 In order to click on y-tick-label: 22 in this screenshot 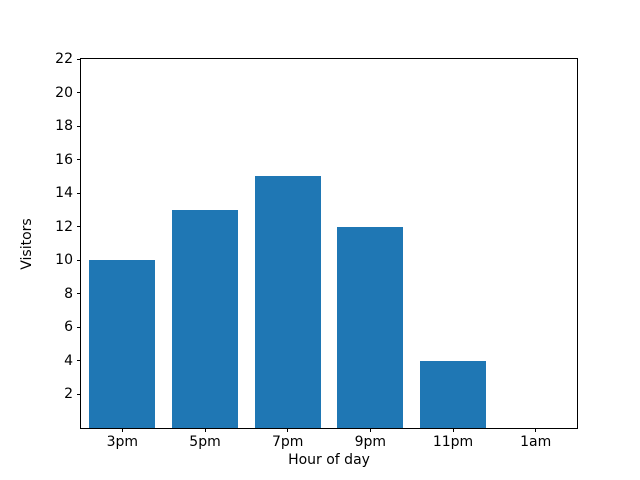, I will do `click(64, 59)`.